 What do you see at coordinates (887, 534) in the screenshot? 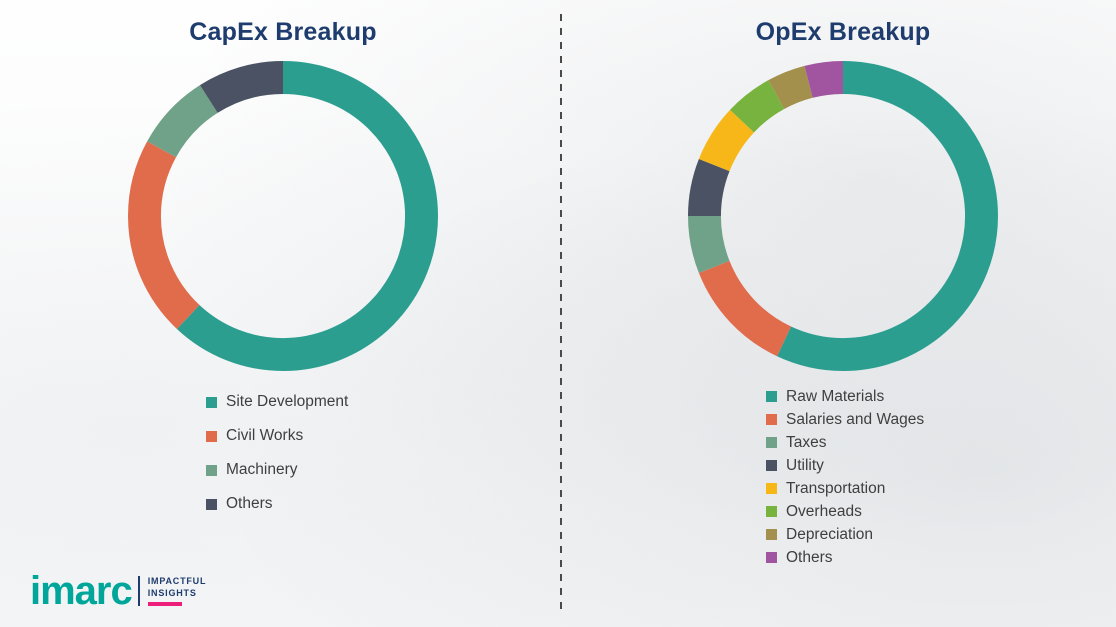
I see `legend-item: Depreciation` at bounding box center [887, 534].